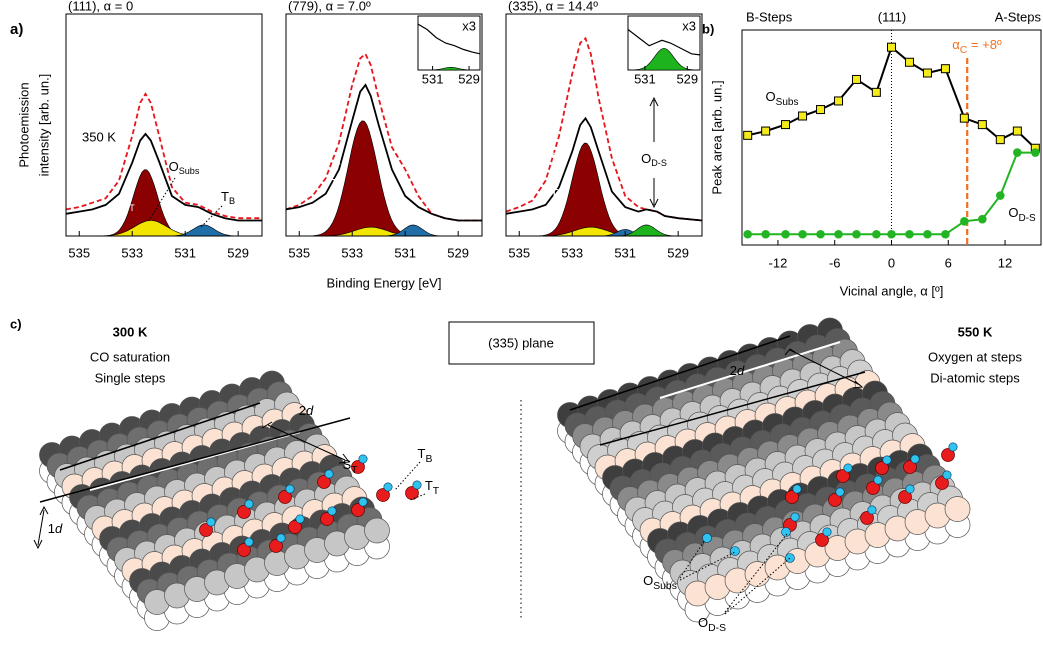 The image size is (1043, 651). I want to click on site-label: OD-S, so click(712, 624).